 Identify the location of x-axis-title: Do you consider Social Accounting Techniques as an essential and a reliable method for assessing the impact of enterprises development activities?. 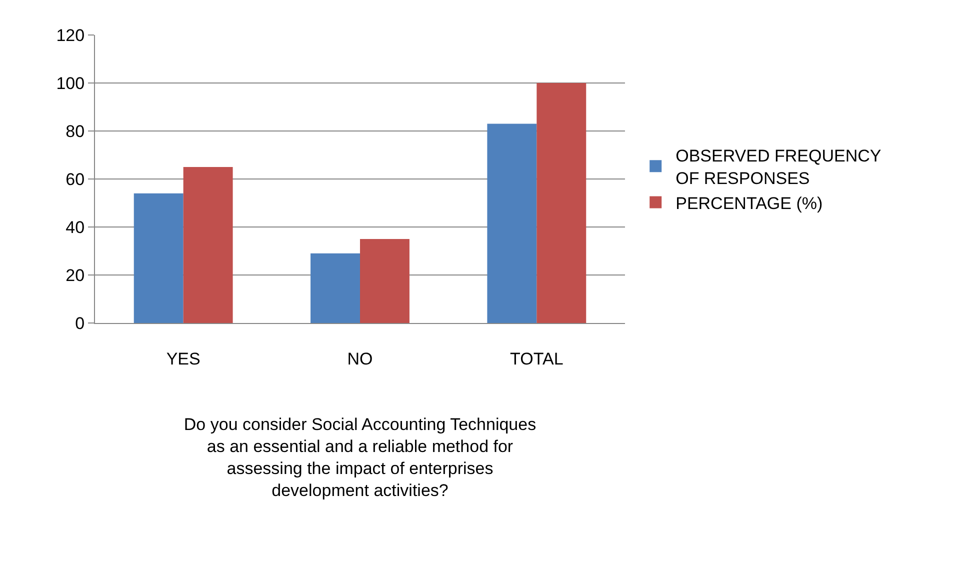
(360, 457).